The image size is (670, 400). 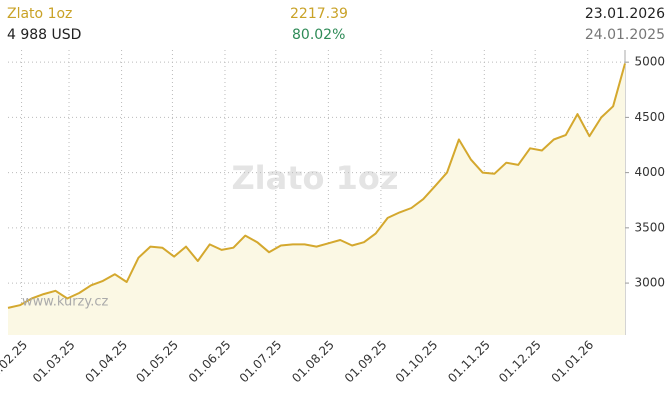 I want to click on last-price: 4 988 USD, so click(x=44, y=35).